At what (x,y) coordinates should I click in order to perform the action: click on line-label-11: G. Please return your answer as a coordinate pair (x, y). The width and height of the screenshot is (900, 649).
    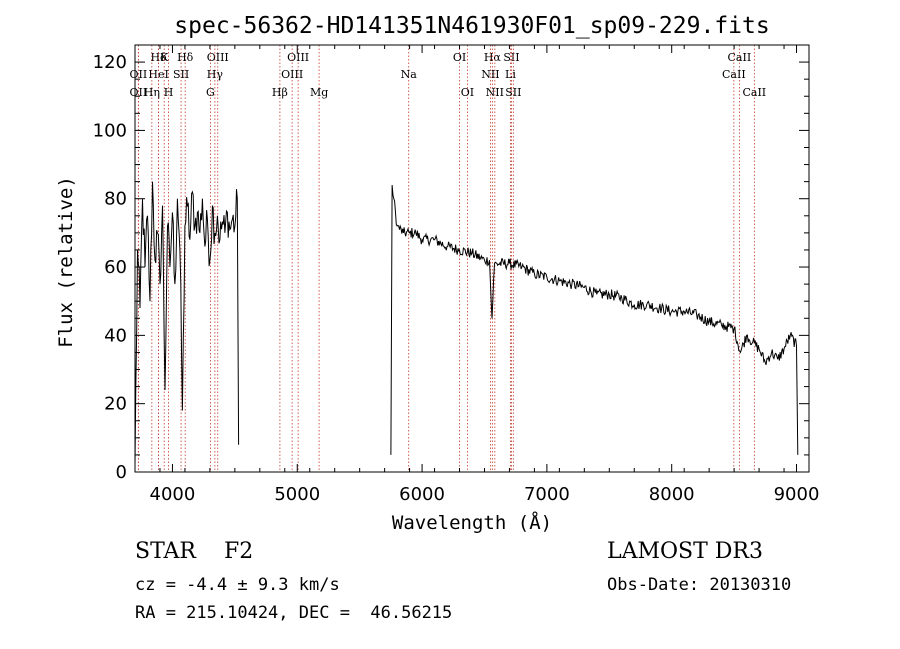
    Looking at the image, I should click on (210, 92).